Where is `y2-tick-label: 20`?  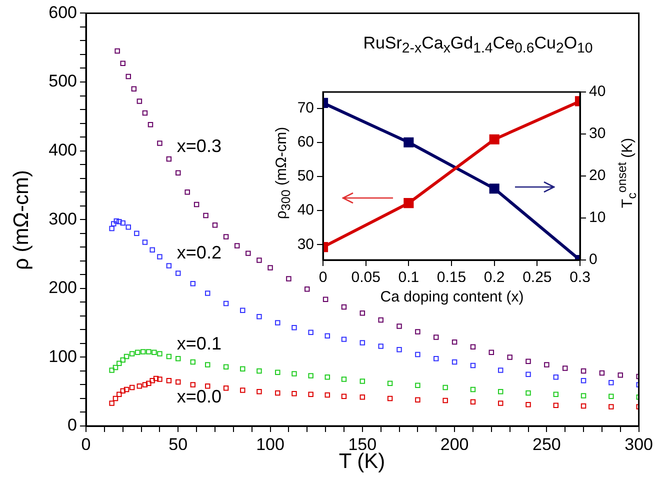
y2-tick-label: 20 is located at coordinates (597, 175).